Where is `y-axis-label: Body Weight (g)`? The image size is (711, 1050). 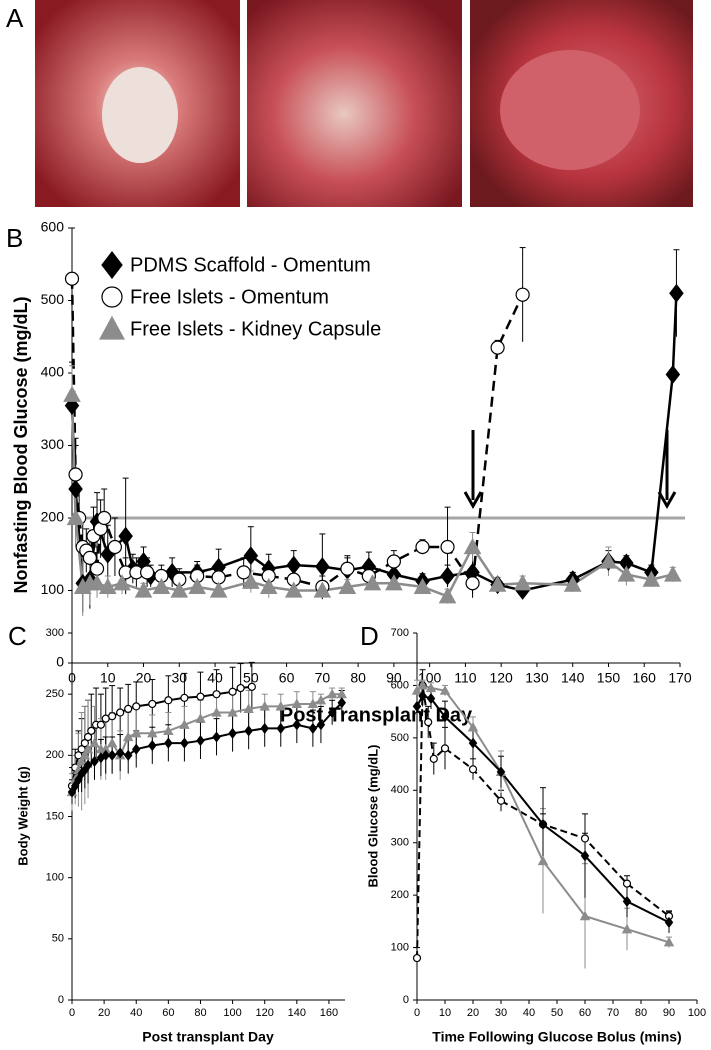
y-axis-label: Body Weight (g) is located at coordinates (22, 815).